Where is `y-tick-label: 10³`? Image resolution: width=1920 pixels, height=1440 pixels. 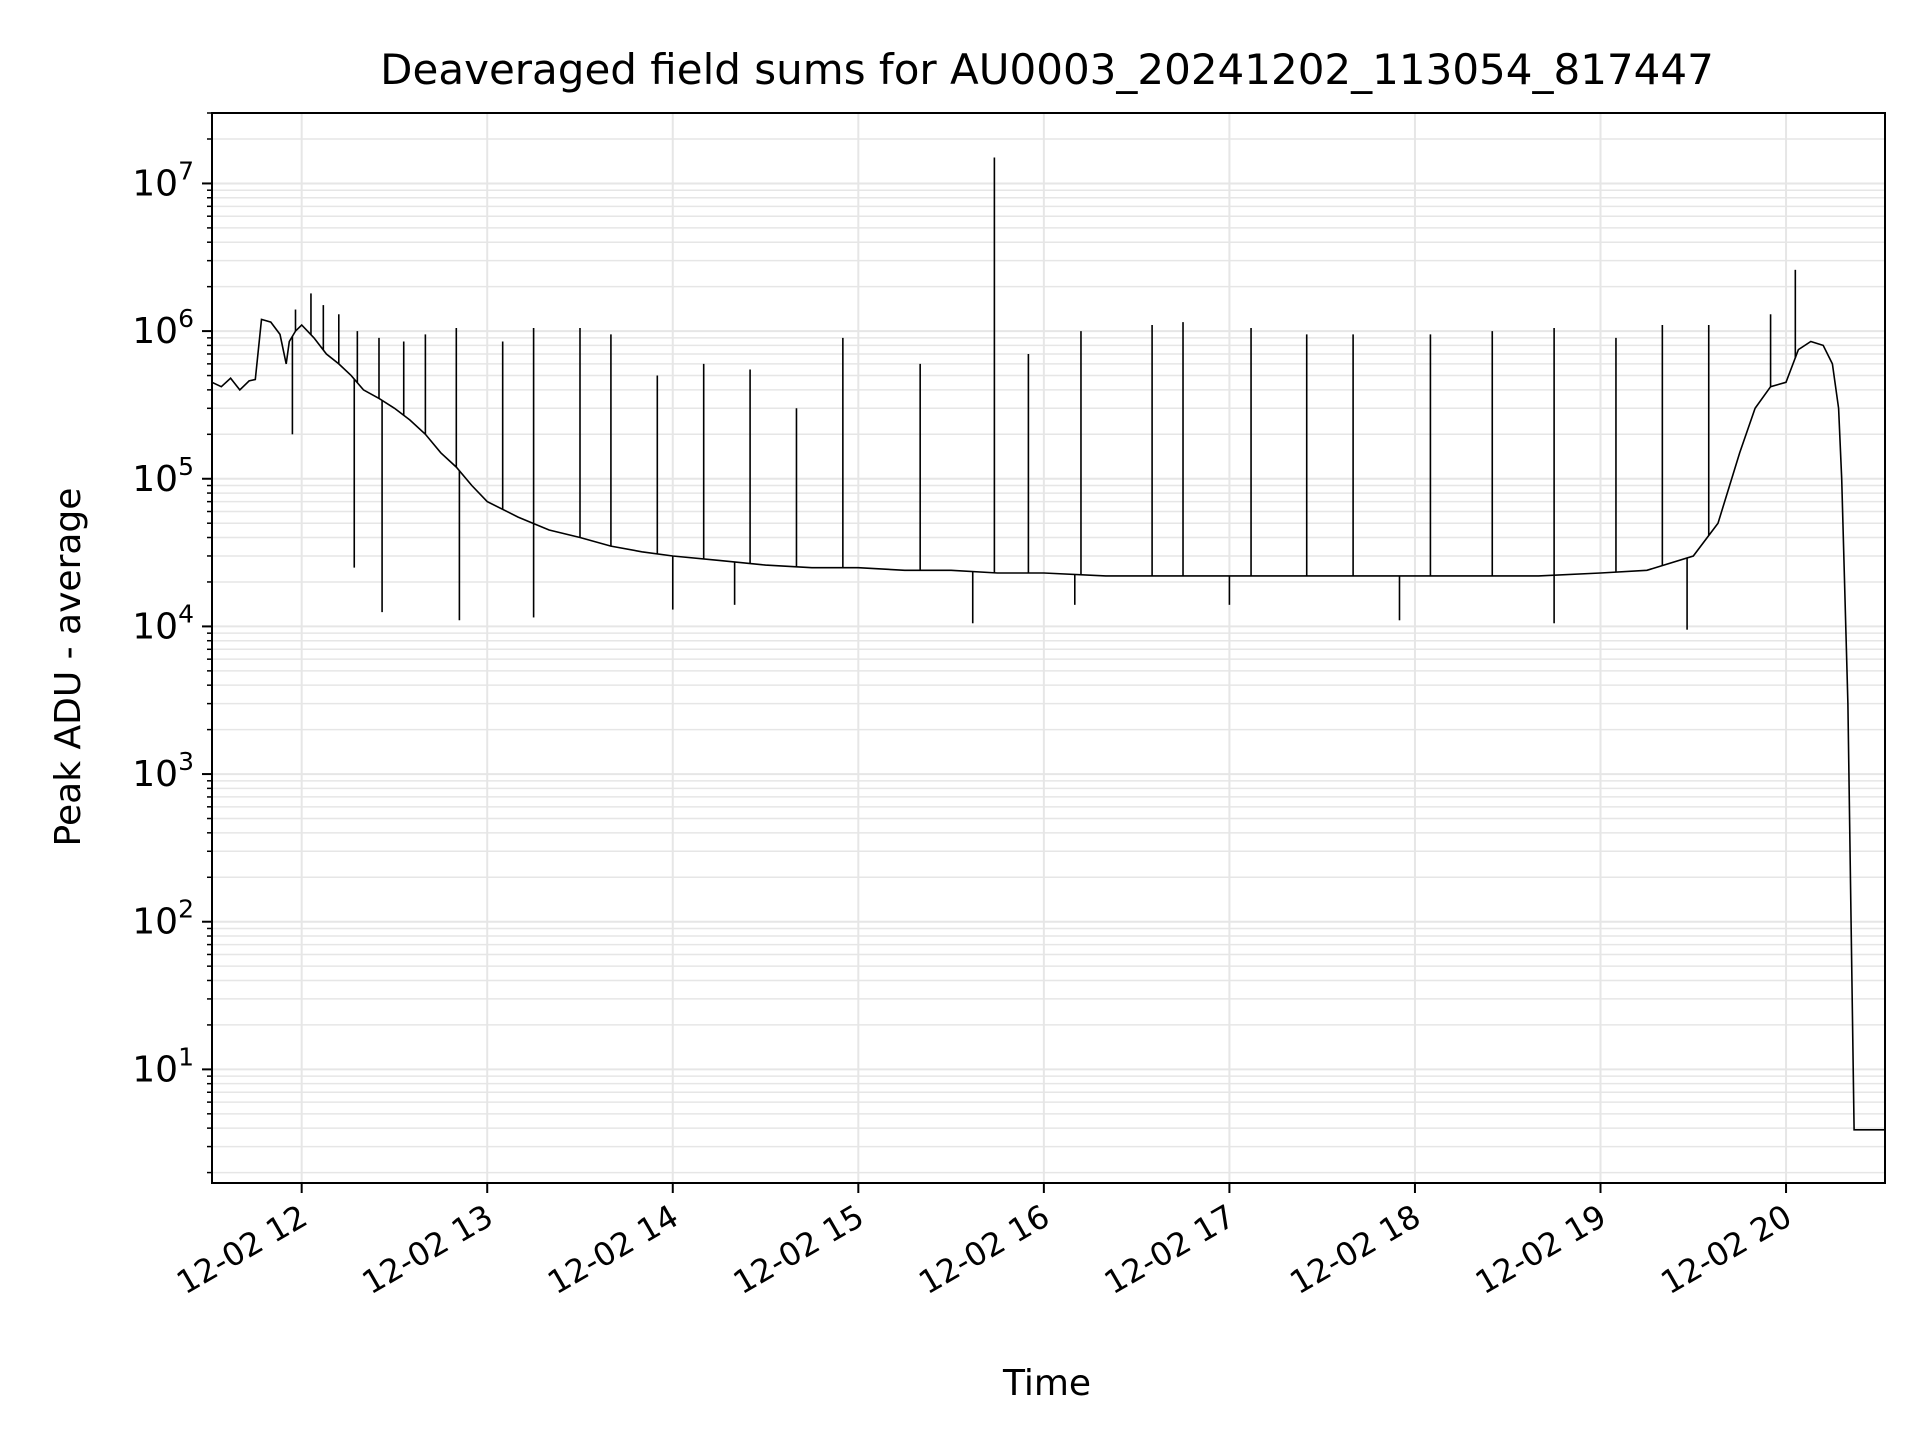 y-tick-label: 10³ is located at coordinates (163, 771).